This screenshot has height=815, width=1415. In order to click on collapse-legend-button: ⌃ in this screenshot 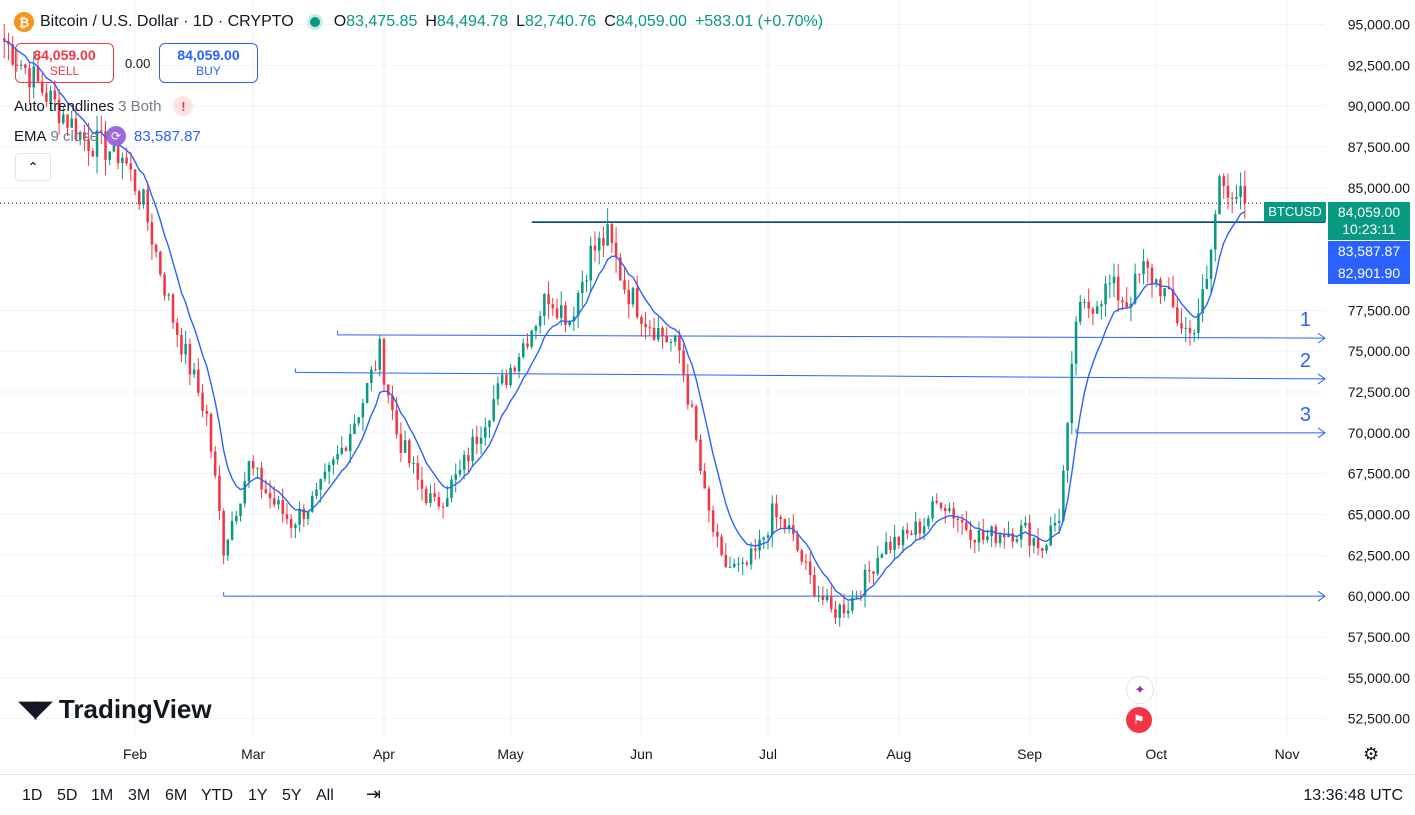, I will do `click(33, 167)`.